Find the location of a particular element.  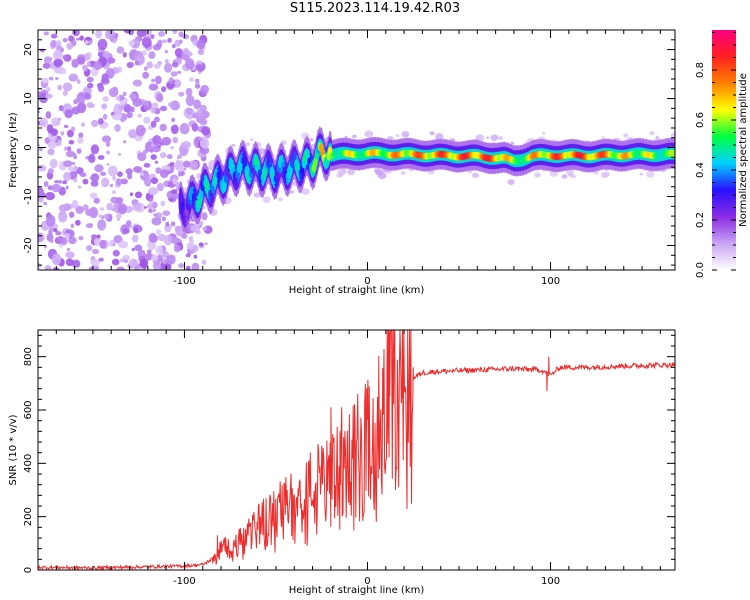

y-tick-label: 600 is located at coordinates (28, 409).